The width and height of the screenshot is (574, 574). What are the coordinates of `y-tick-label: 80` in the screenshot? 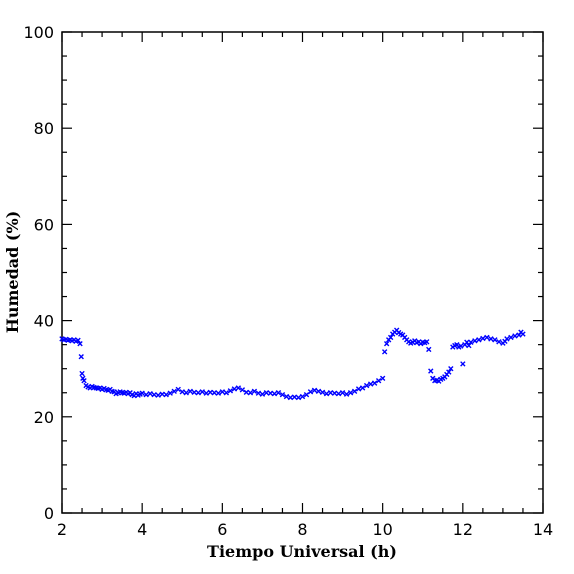 It's located at (44, 128).